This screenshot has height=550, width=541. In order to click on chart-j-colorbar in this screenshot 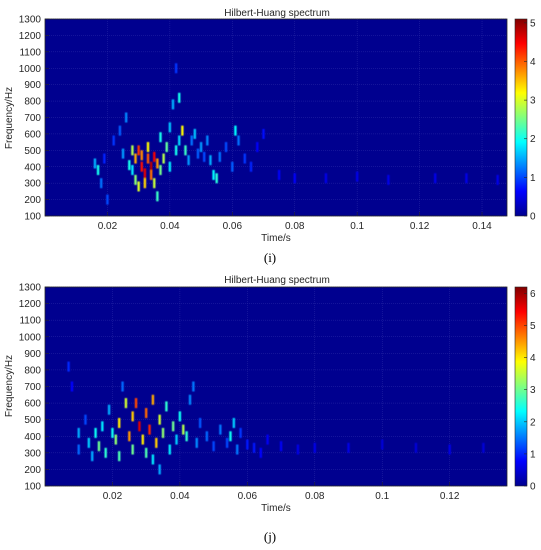, I will do `click(521, 386)`.